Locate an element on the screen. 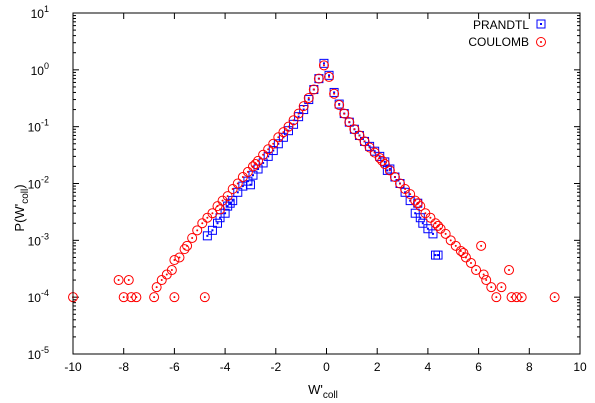 Image resolution: width=595 pixels, height=403 pixels. y-tick-label: 10⁻⁵ is located at coordinates (38, 353).